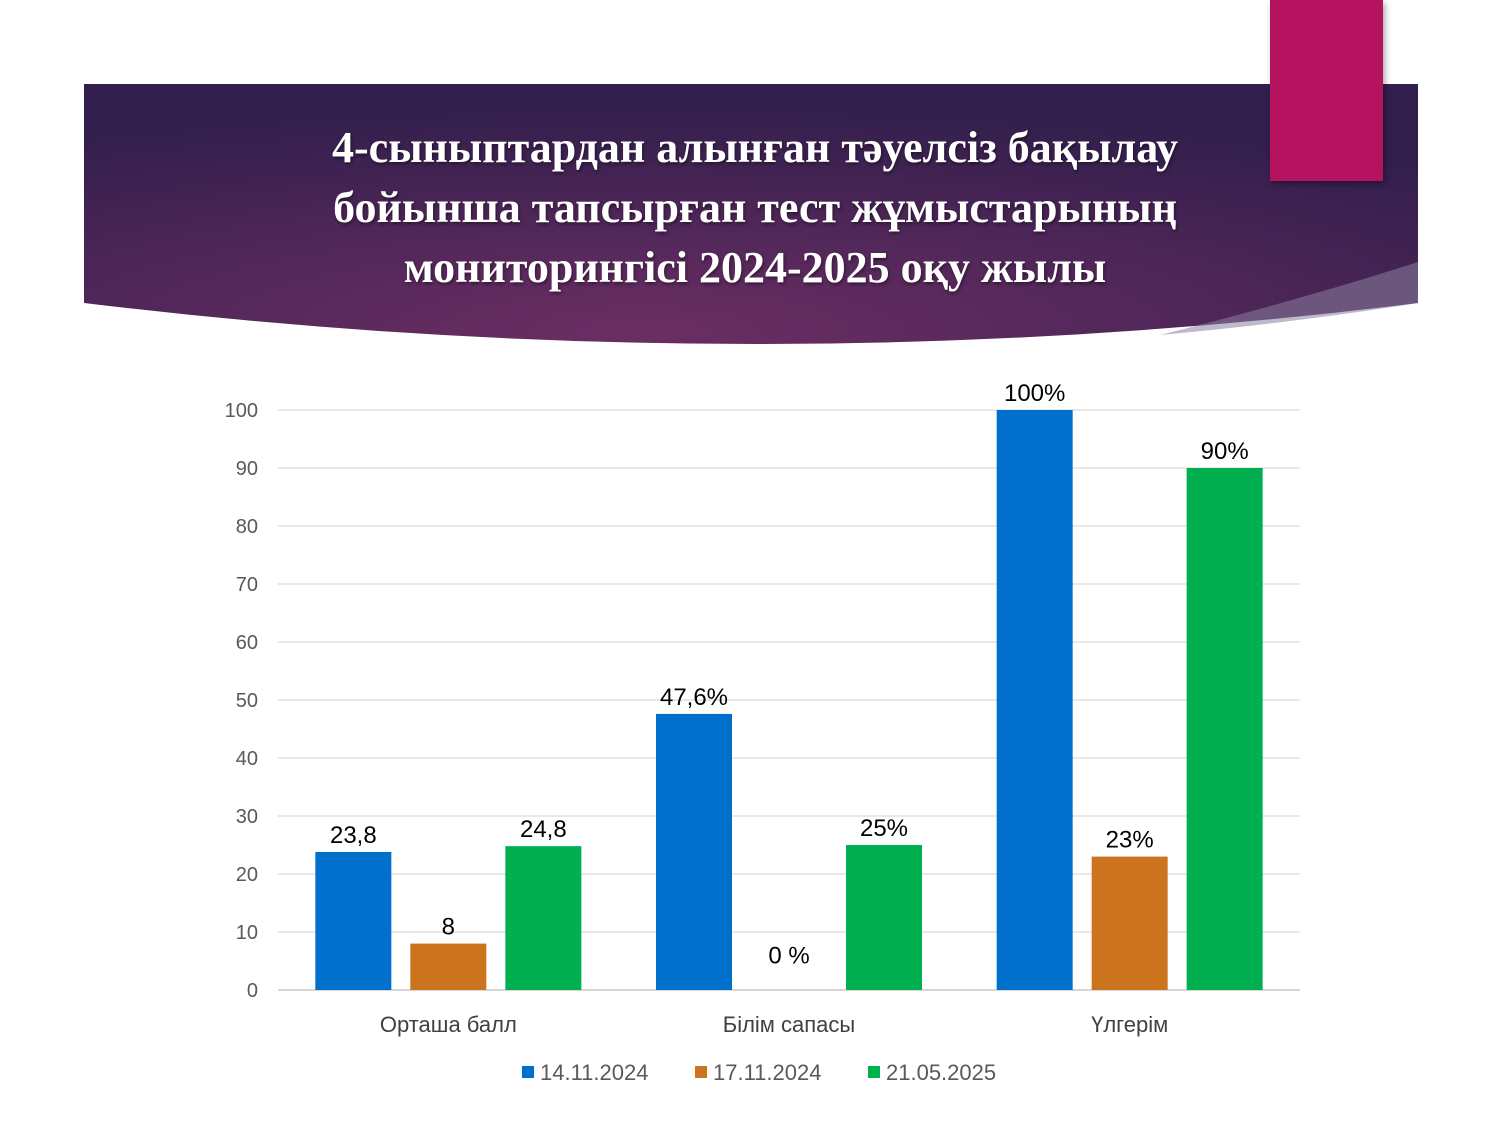 This screenshot has width=1500, height=1125. I want to click on data-label: 8, so click(448, 927).